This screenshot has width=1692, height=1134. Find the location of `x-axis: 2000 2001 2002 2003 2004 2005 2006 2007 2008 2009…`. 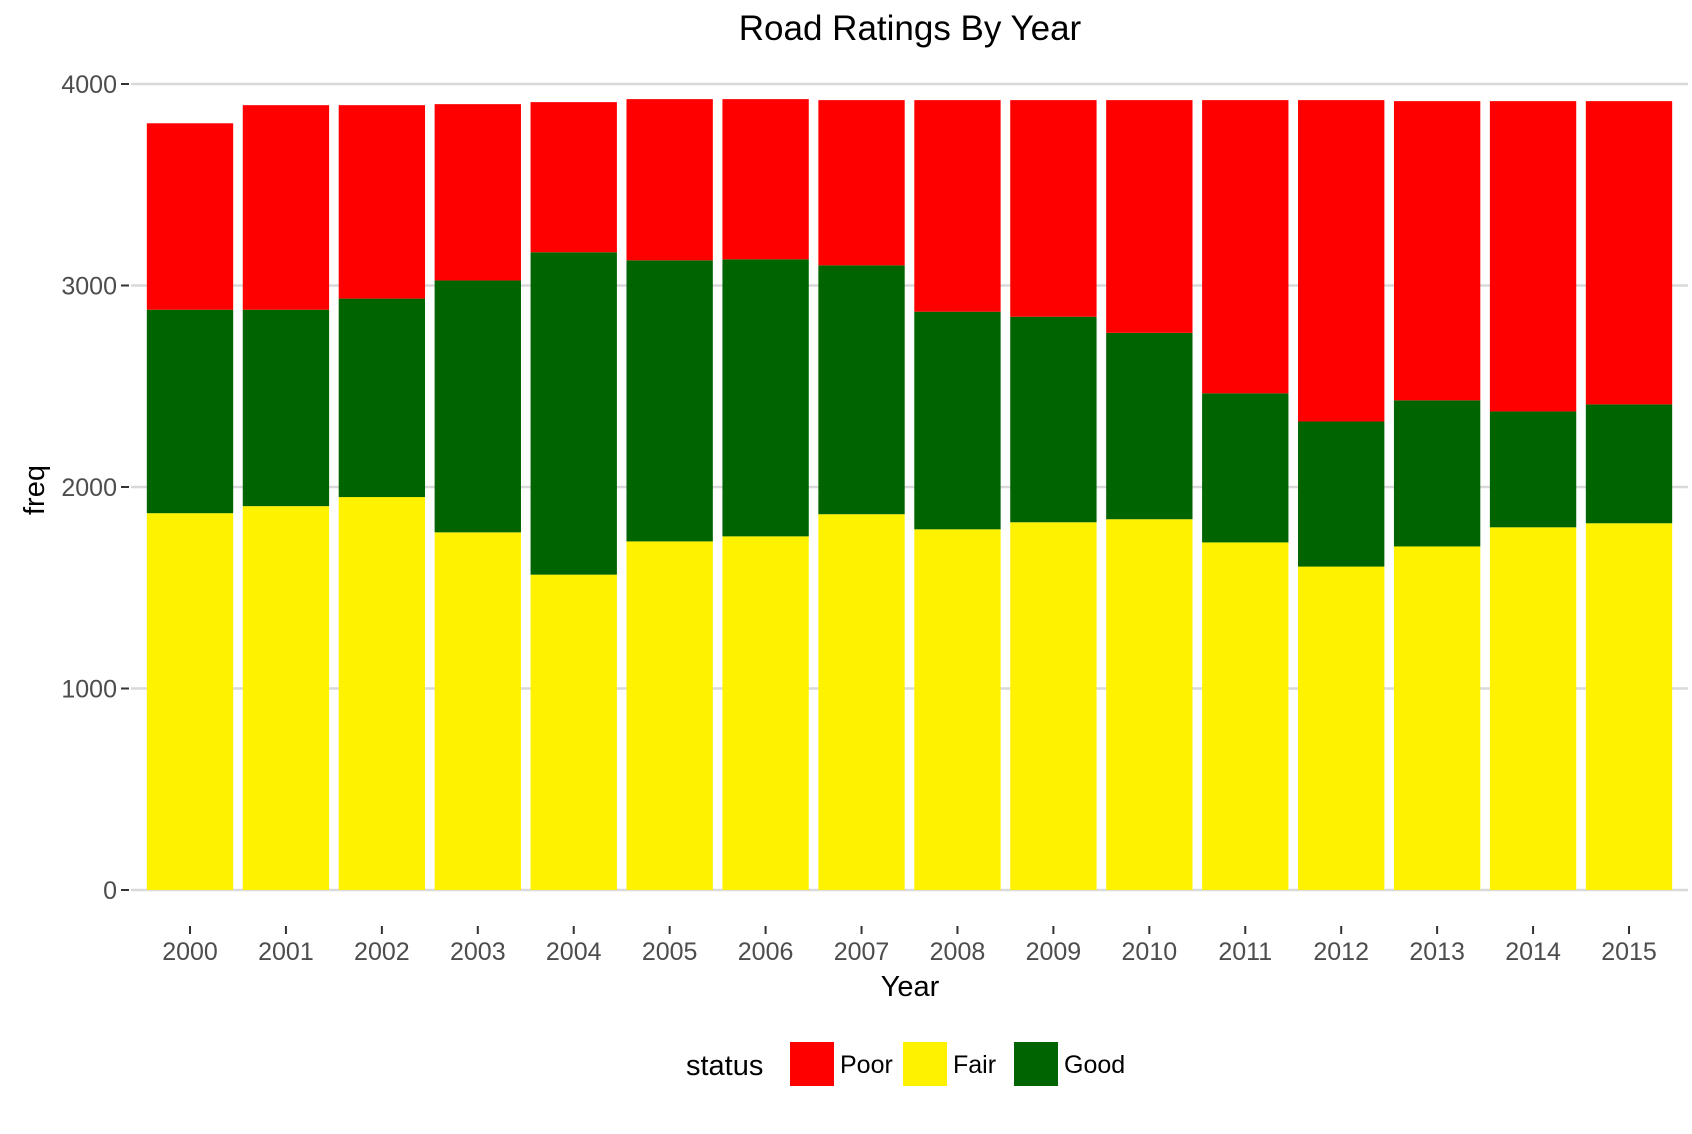

x-axis: 2000 2001 2002 2003 2004 2005 2006 2007 2008 2009… is located at coordinates (909, 946).